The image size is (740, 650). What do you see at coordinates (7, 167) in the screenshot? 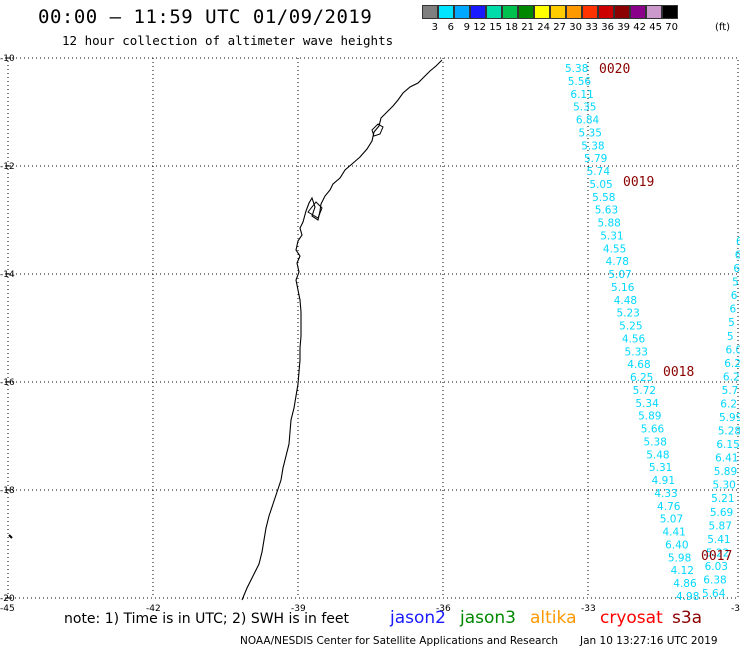
I see `lat-tick-label: -12` at bounding box center [7, 167].